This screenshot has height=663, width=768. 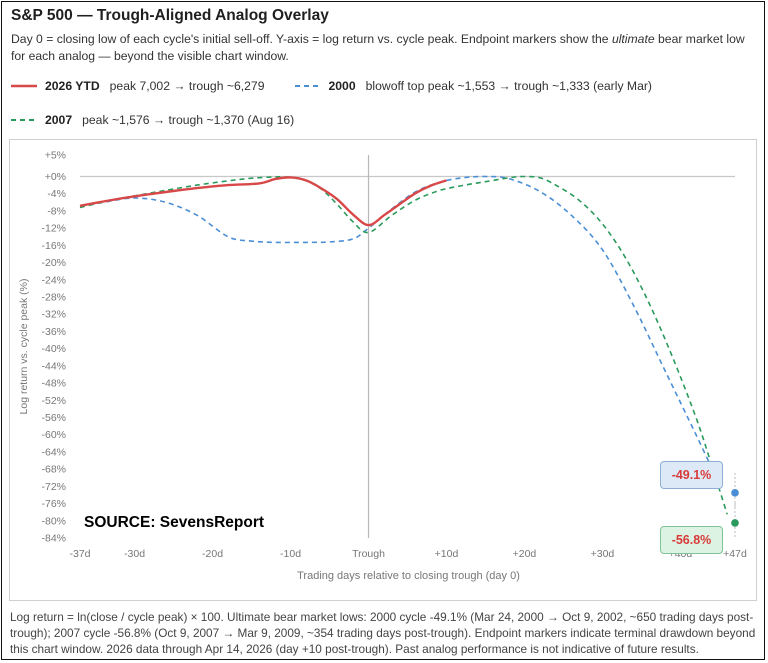 I want to click on x-tick-label: +20d, so click(x=525, y=554).